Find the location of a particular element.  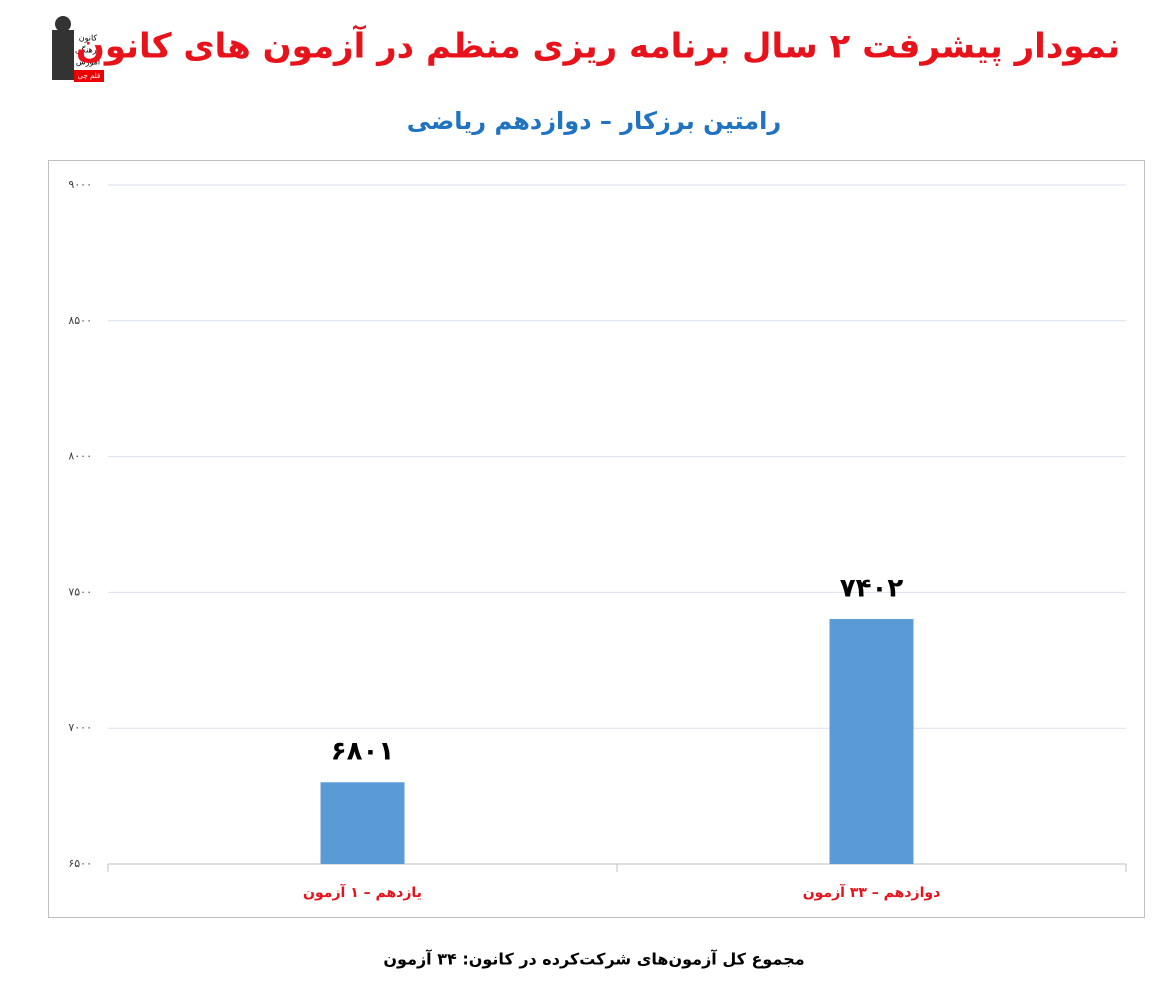

value-label: ۶۸۰۱ is located at coordinates (362, 752).